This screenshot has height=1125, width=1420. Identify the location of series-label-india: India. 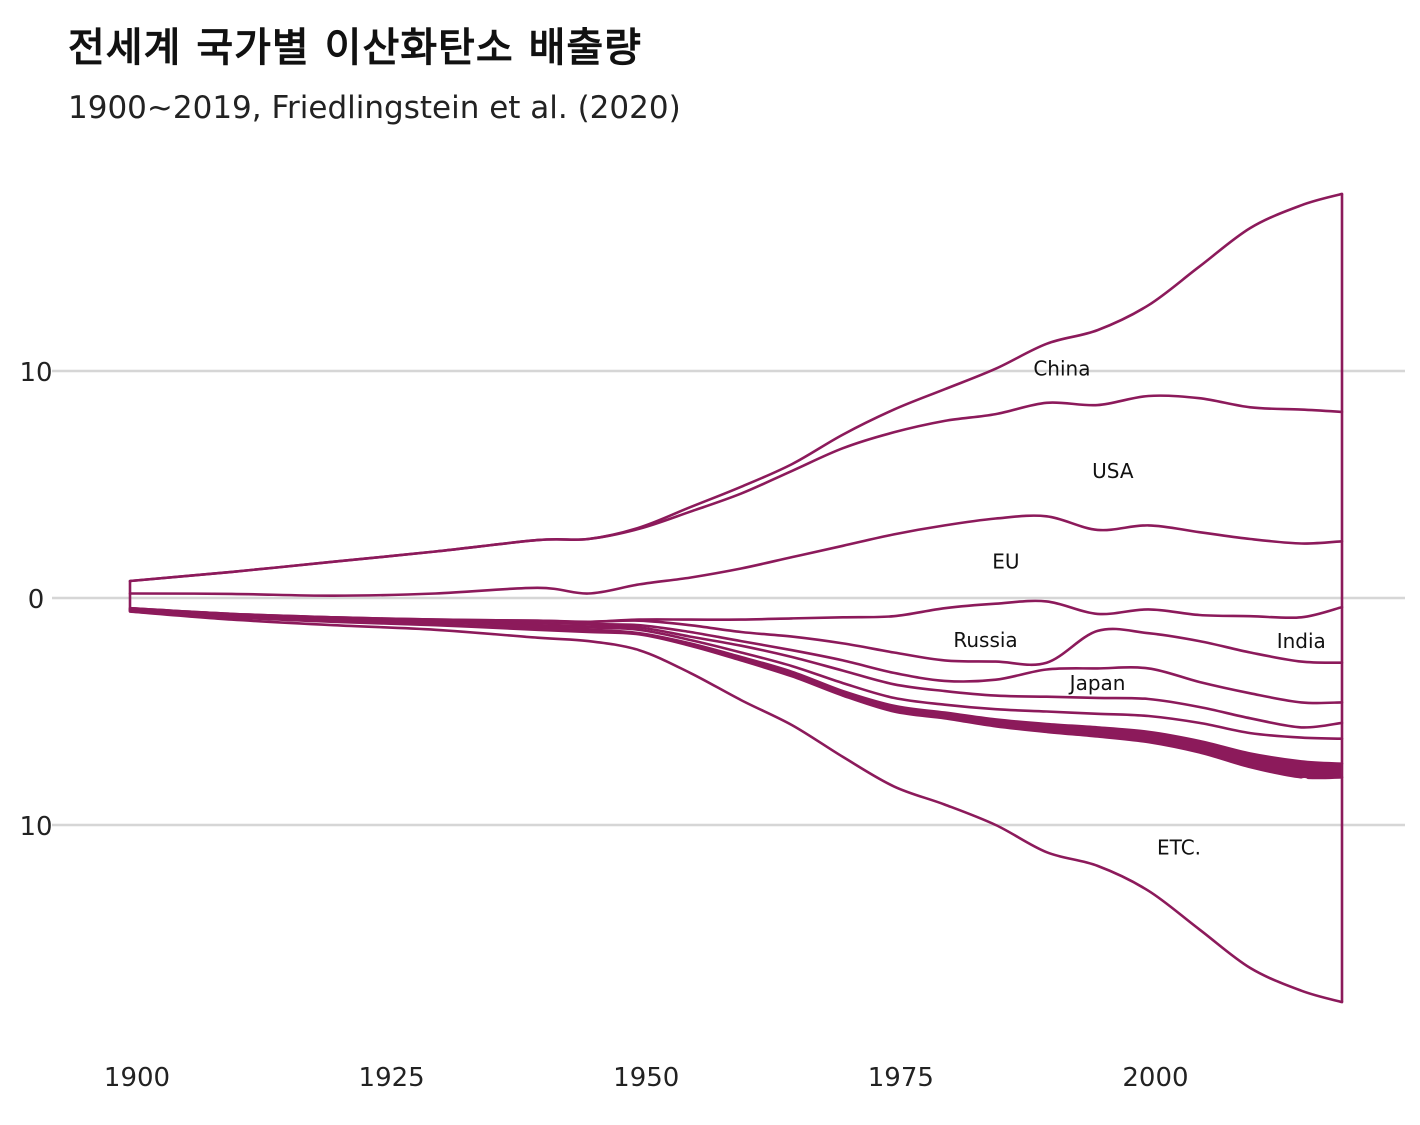
(1301, 641).